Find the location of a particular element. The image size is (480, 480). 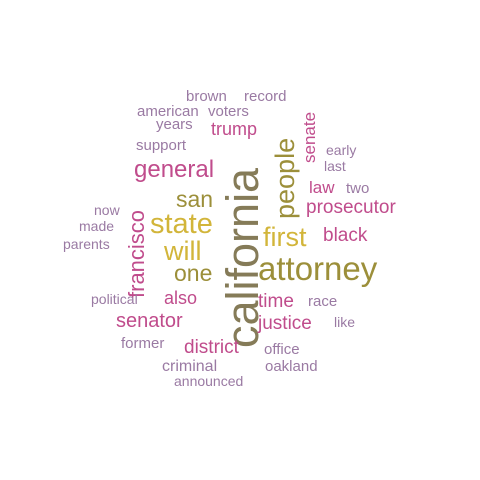

word-district: district is located at coordinates (211, 347).